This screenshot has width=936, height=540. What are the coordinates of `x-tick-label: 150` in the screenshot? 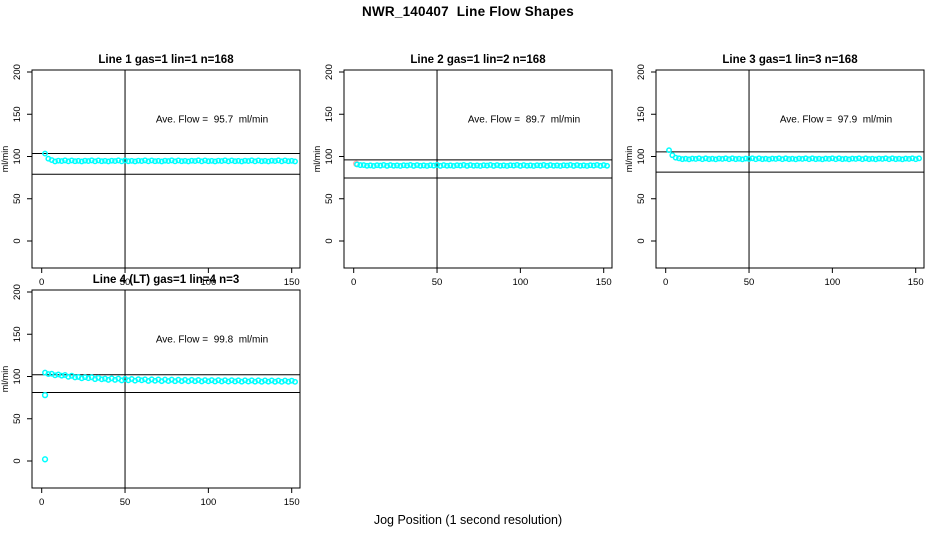 It's located at (604, 282).